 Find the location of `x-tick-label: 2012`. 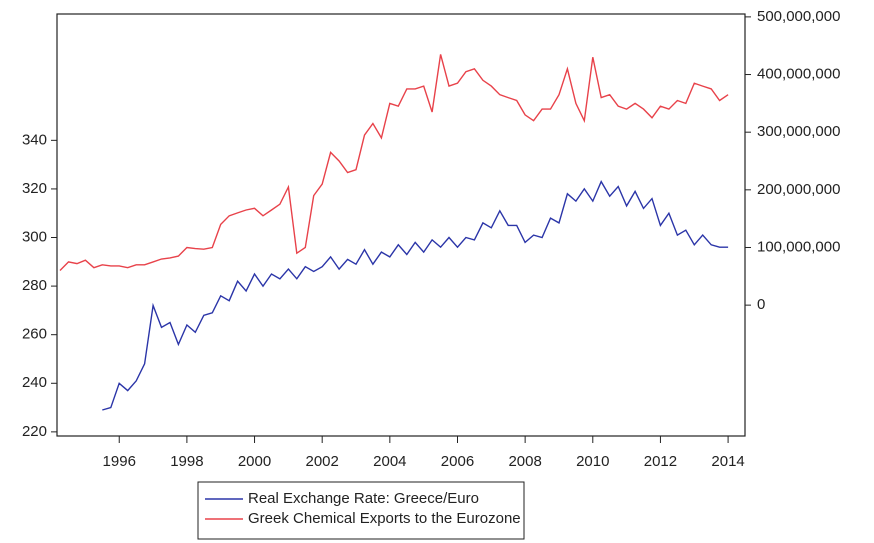

x-tick-label: 2012 is located at coordinates (660, 461).